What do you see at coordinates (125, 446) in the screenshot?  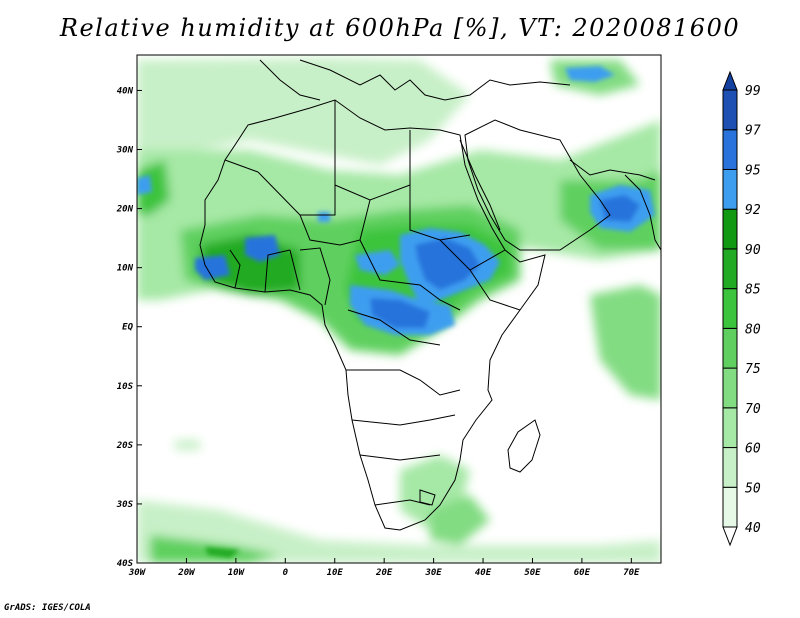 I see `lat-tick-label: 20S` at bounding box center [125, 446].